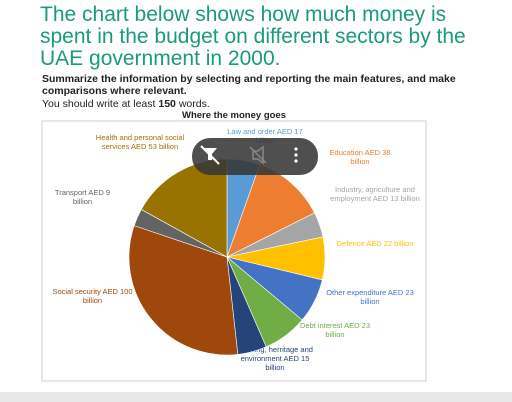 The height and width of the screenshot is (402, 512). Describe the element at coordinates (396, 198) in the screenshot. I see `value-label: AED 13 billion` at that location.